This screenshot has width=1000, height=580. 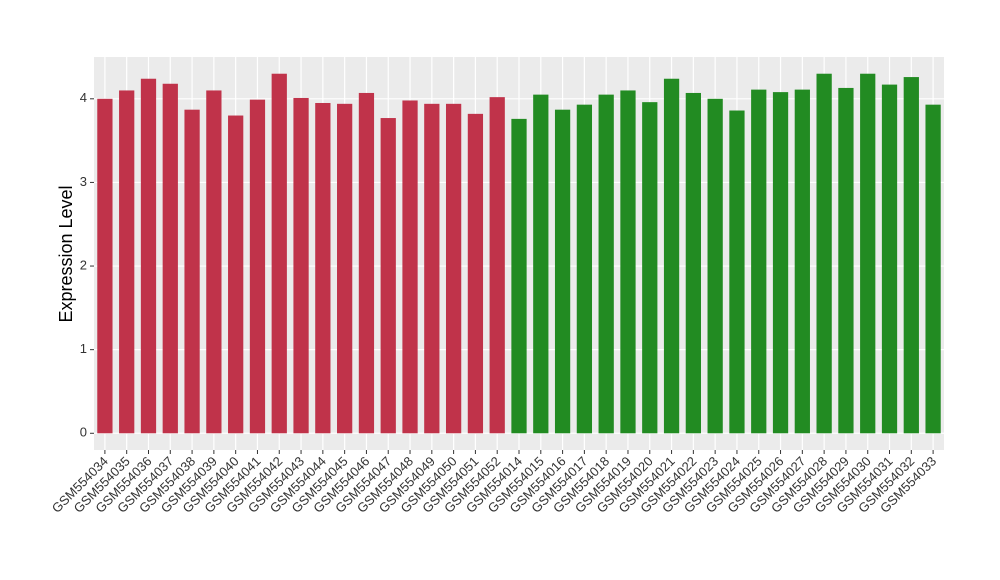 What do you see at coordinates (83, 97) in the screenshot?
I see `y-tick-label: 4` at bounding box center [83, 97].